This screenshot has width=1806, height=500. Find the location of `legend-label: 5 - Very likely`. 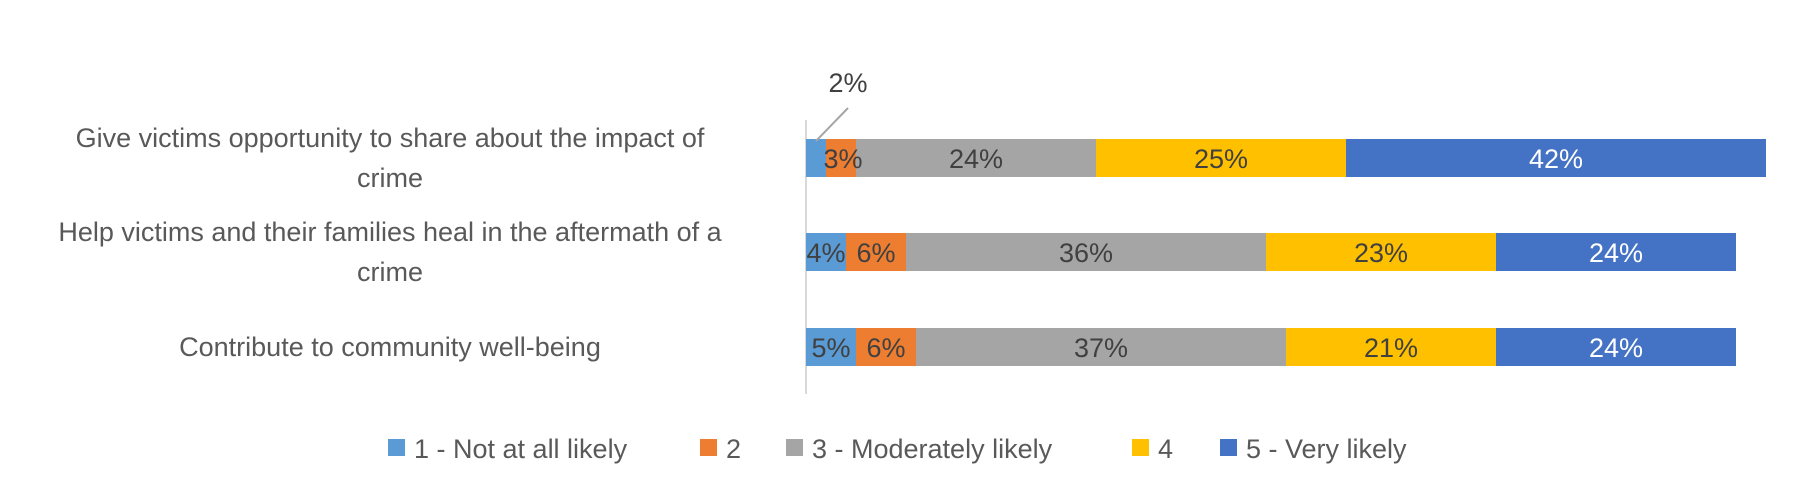

legend-label: 5 - Very likely is located at coordinates (1326, 449).